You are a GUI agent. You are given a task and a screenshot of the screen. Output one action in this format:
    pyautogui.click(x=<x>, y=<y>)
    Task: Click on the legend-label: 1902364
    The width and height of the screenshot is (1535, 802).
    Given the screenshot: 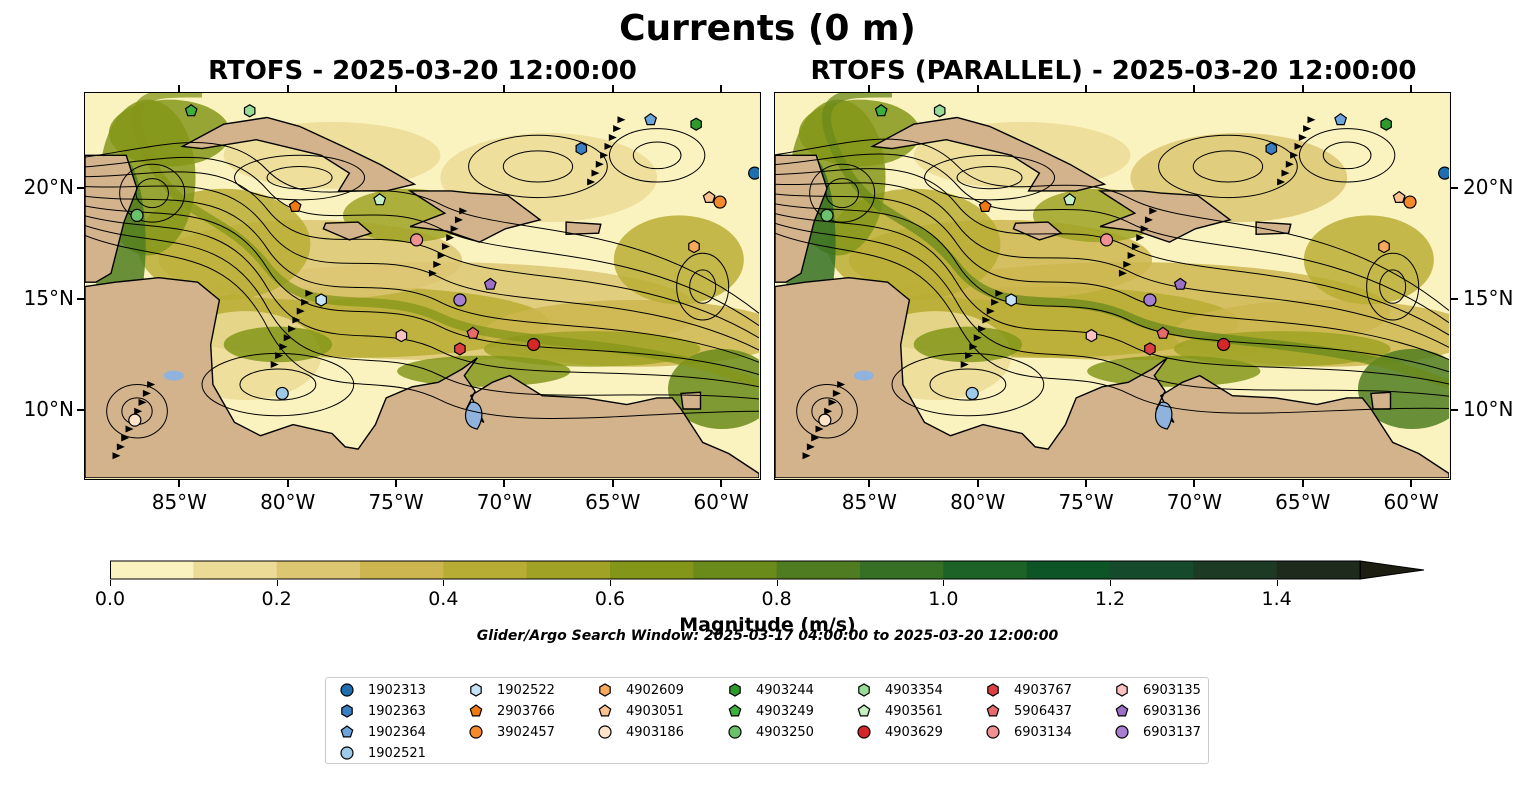 What is the action you would take?
    pyautogui.click(x=397, y=732)
    